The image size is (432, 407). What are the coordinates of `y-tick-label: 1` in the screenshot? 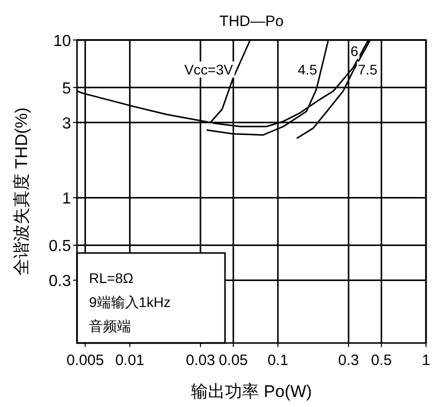 It's located at (67, 199).